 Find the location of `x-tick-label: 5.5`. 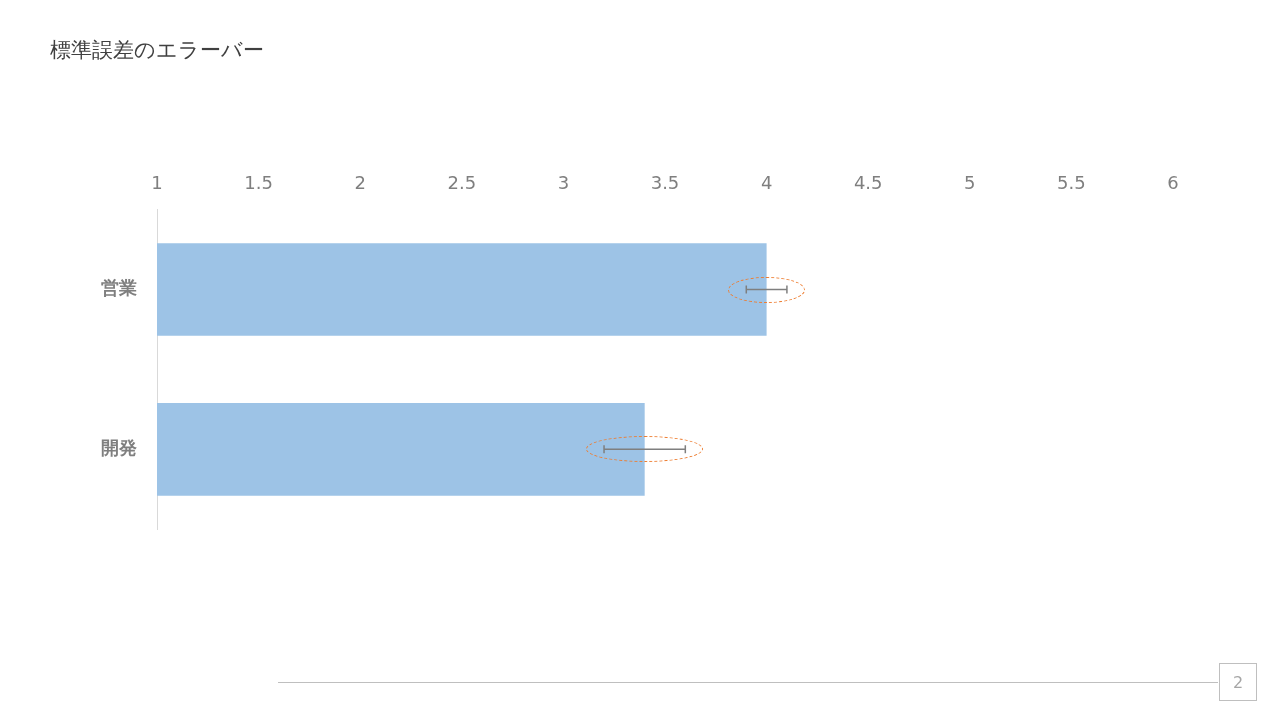

x-tick-label: 5.5 is located at coordinates (1071, 183).